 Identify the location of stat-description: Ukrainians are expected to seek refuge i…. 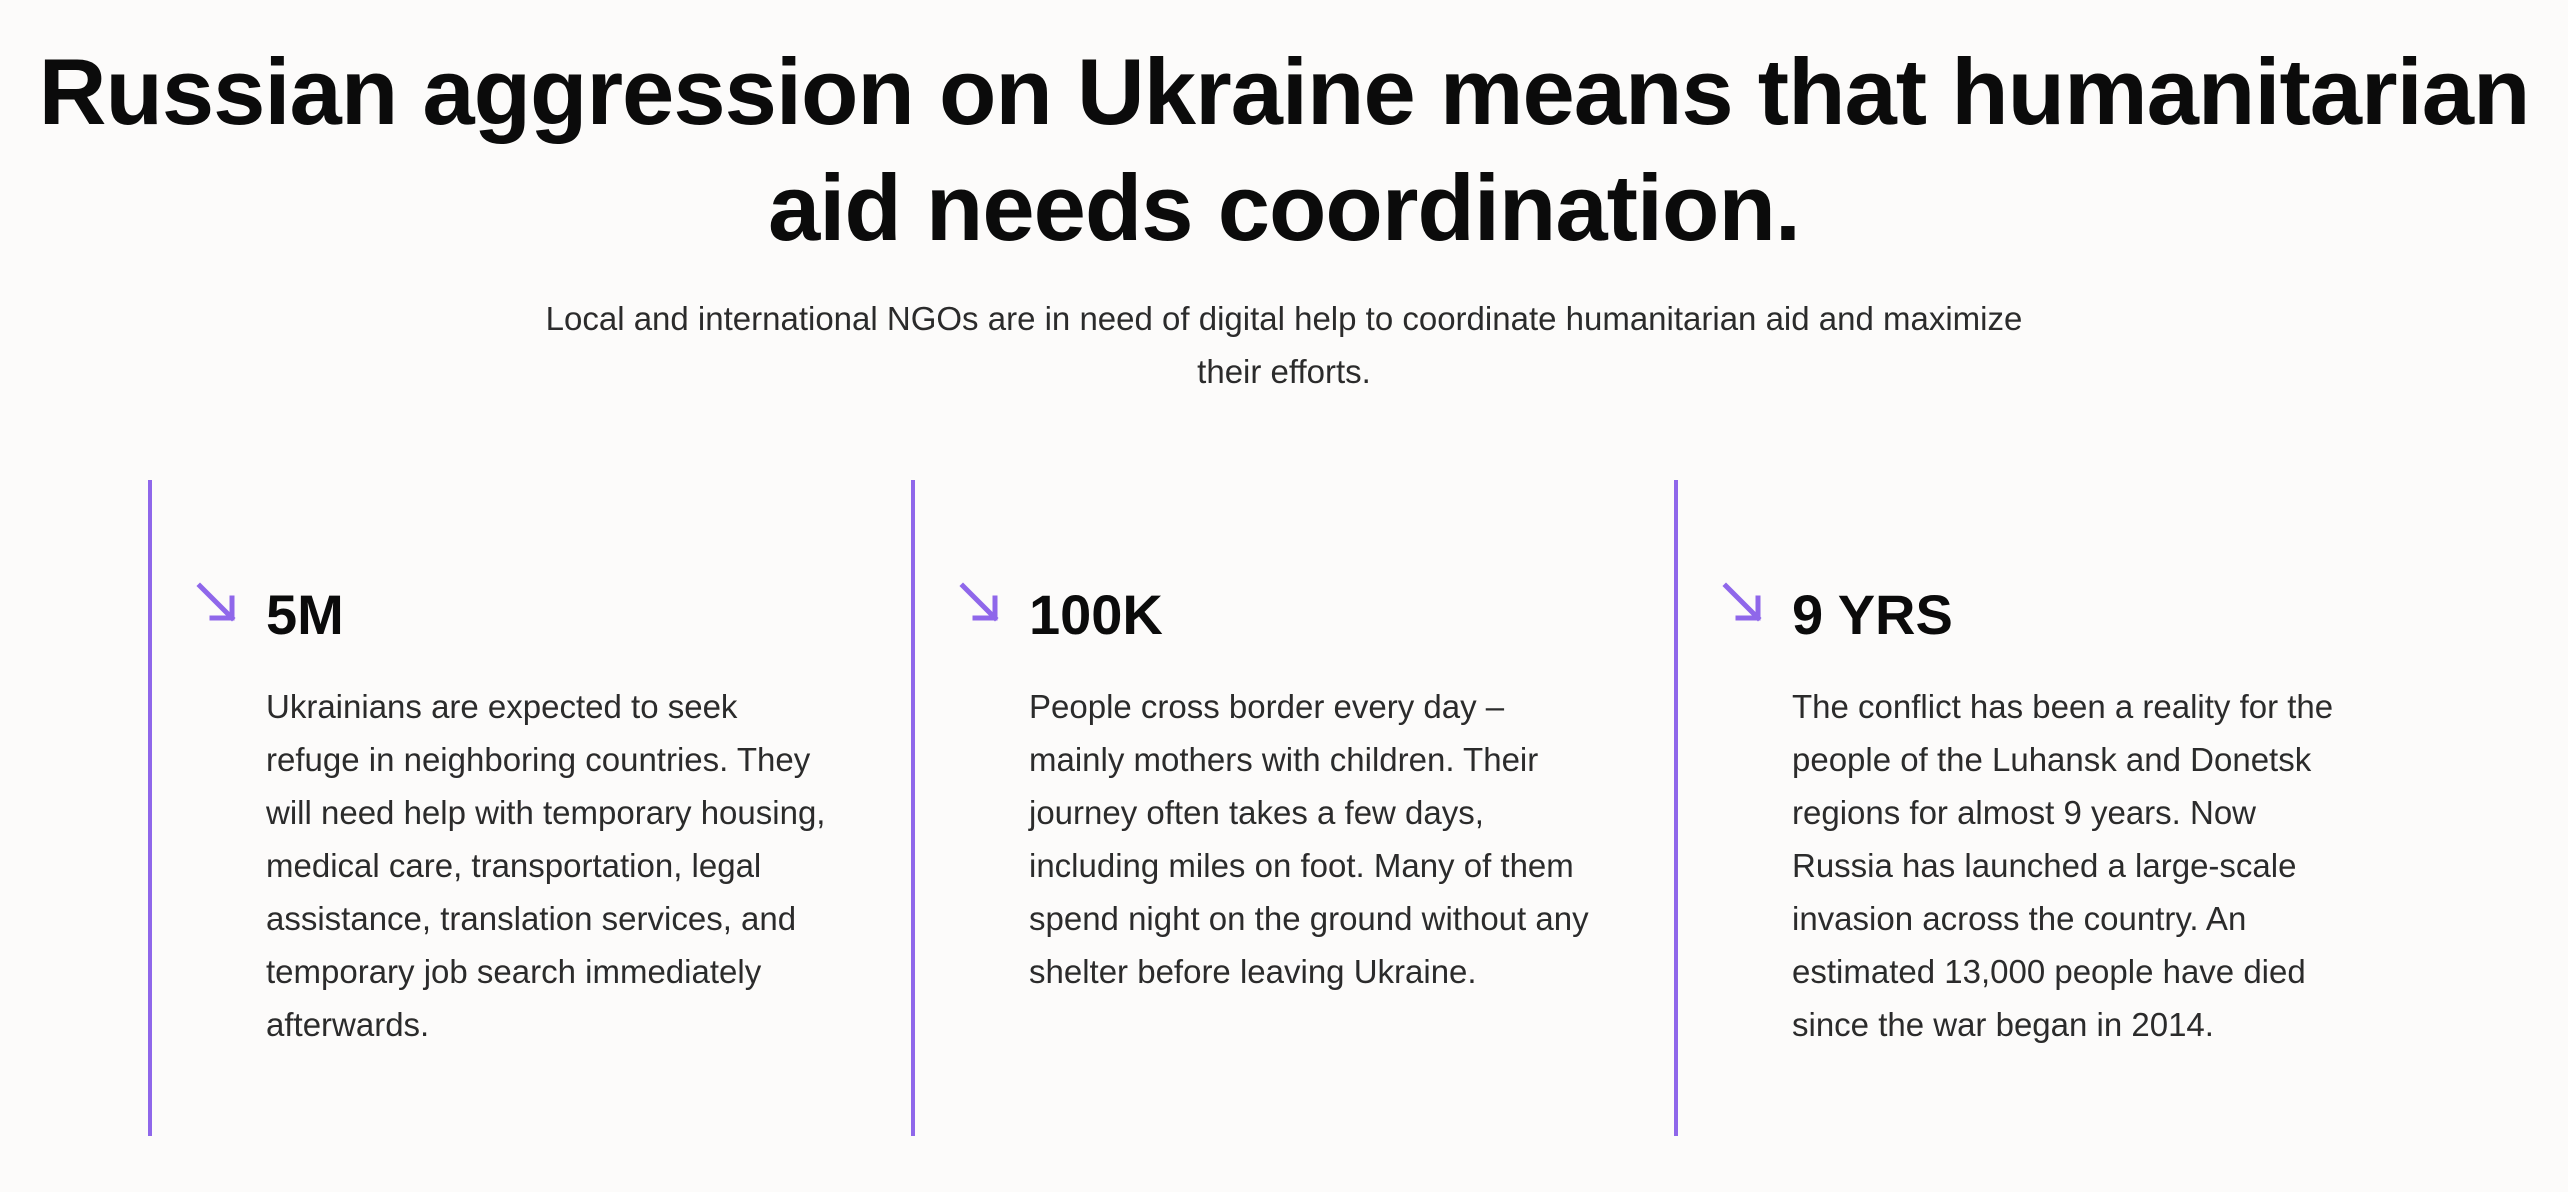
(546, 865).